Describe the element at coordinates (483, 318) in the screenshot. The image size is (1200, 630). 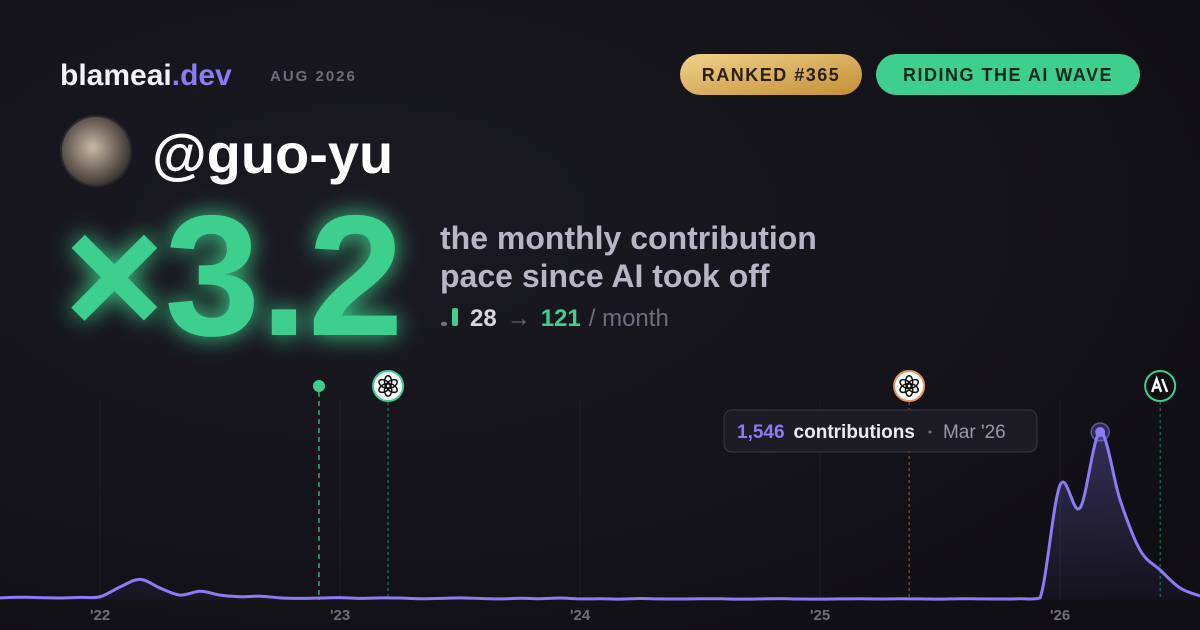
I see `before-value: 28` at that location.